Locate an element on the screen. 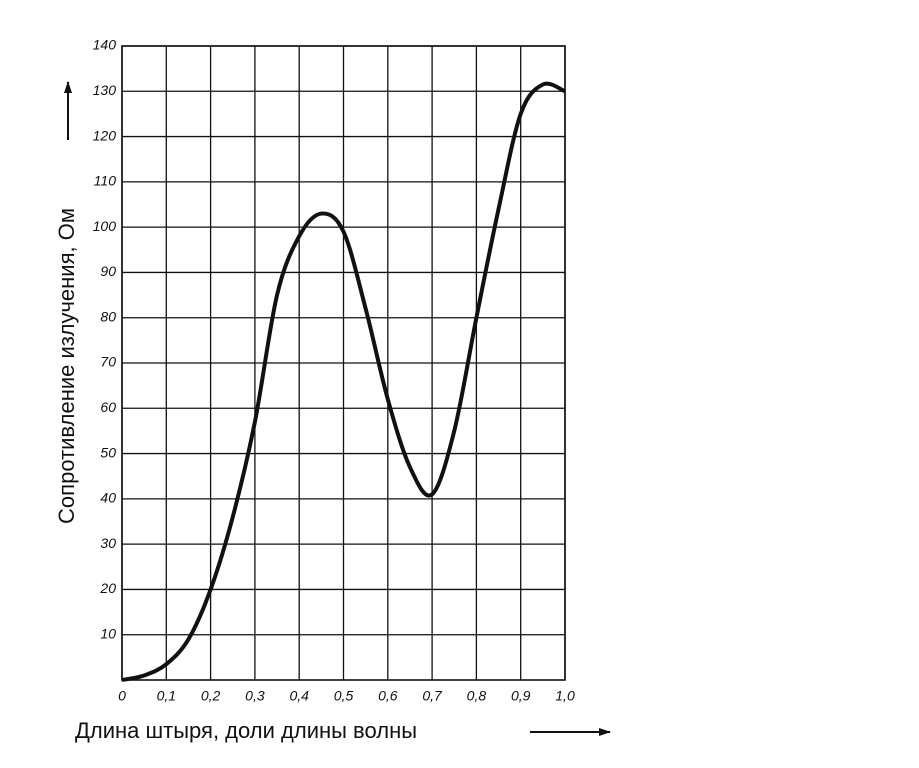 The height and width of the screenshot is (768, 919). y-tick-label: 60 is located at coordinates (108, 407).